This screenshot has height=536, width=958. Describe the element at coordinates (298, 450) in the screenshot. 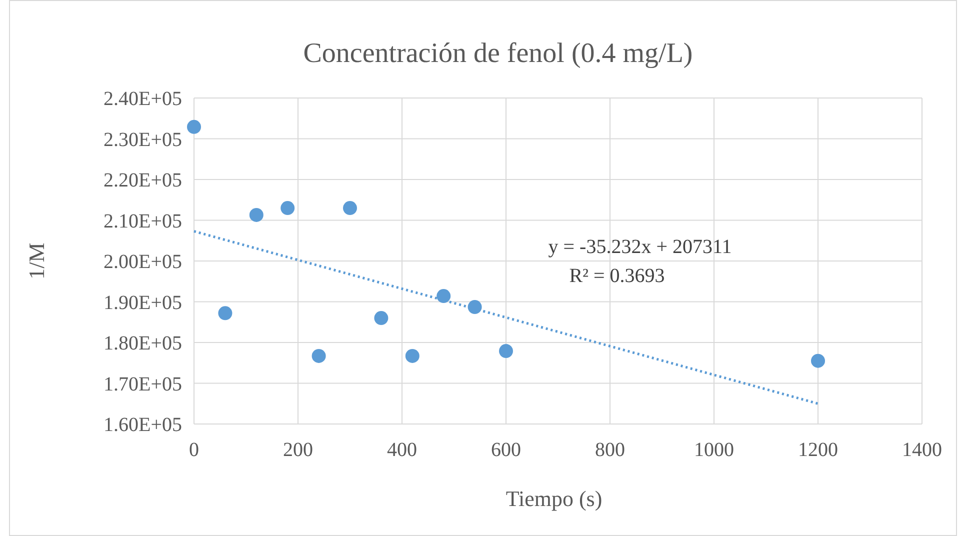

I see `x-tick-label: 200` at that location.